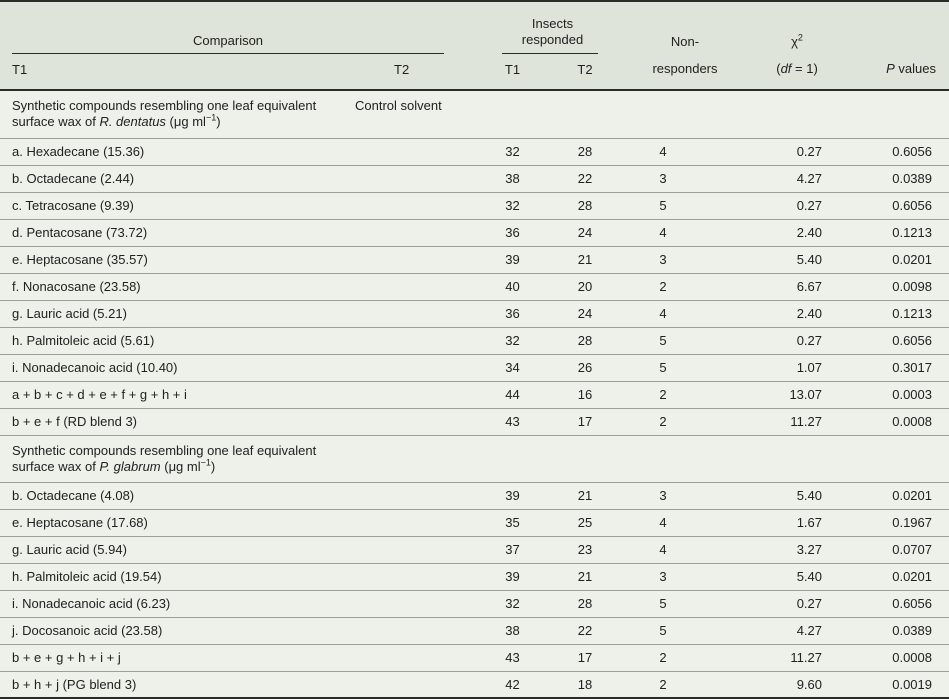 This screenshot has height=699, width=949. Describe the element at coordinates (474, 657) in the screenshot. I see `table-row: b + e + g + h + i + j 43 17 2 11.27 0.0008` at that location.